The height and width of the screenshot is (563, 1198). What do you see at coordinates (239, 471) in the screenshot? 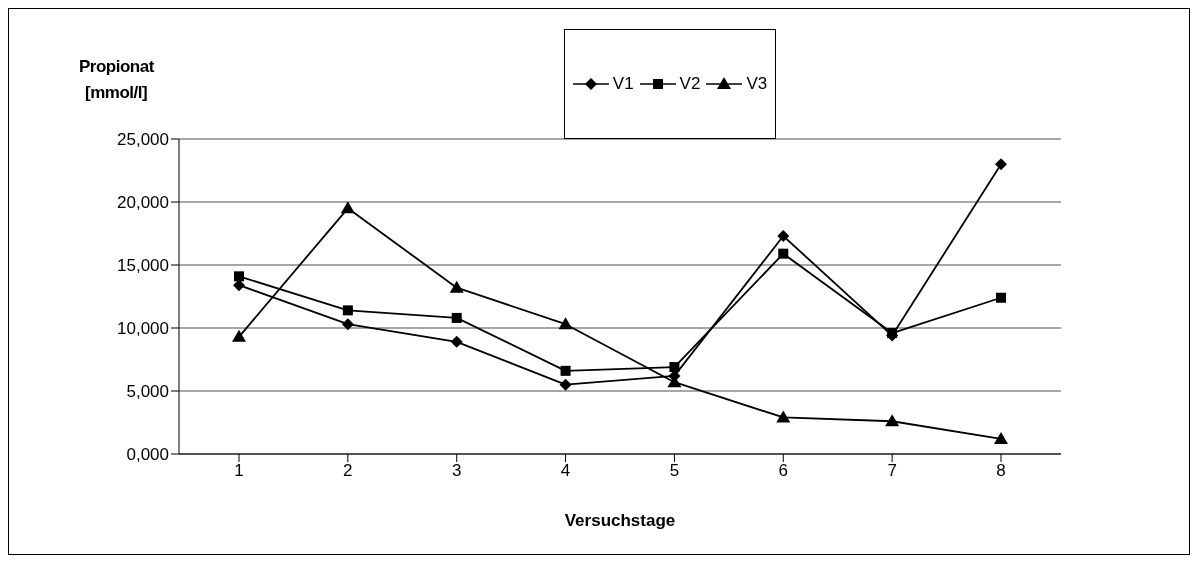
I see `x-tick-label: 1` at bounding box center [239, 471].